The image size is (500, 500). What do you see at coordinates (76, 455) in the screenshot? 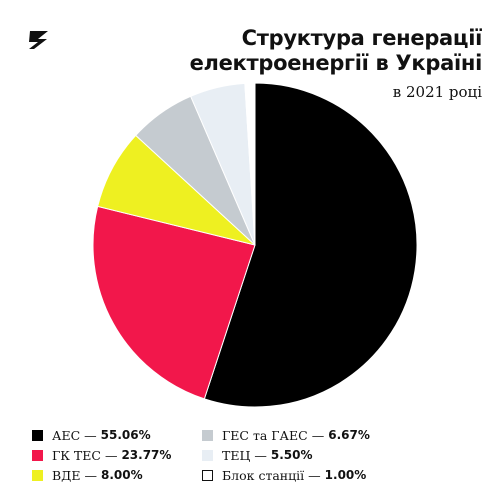
I see `legend-label-gk-tes: ГК ТЕС` at bounding box center [76, 455].